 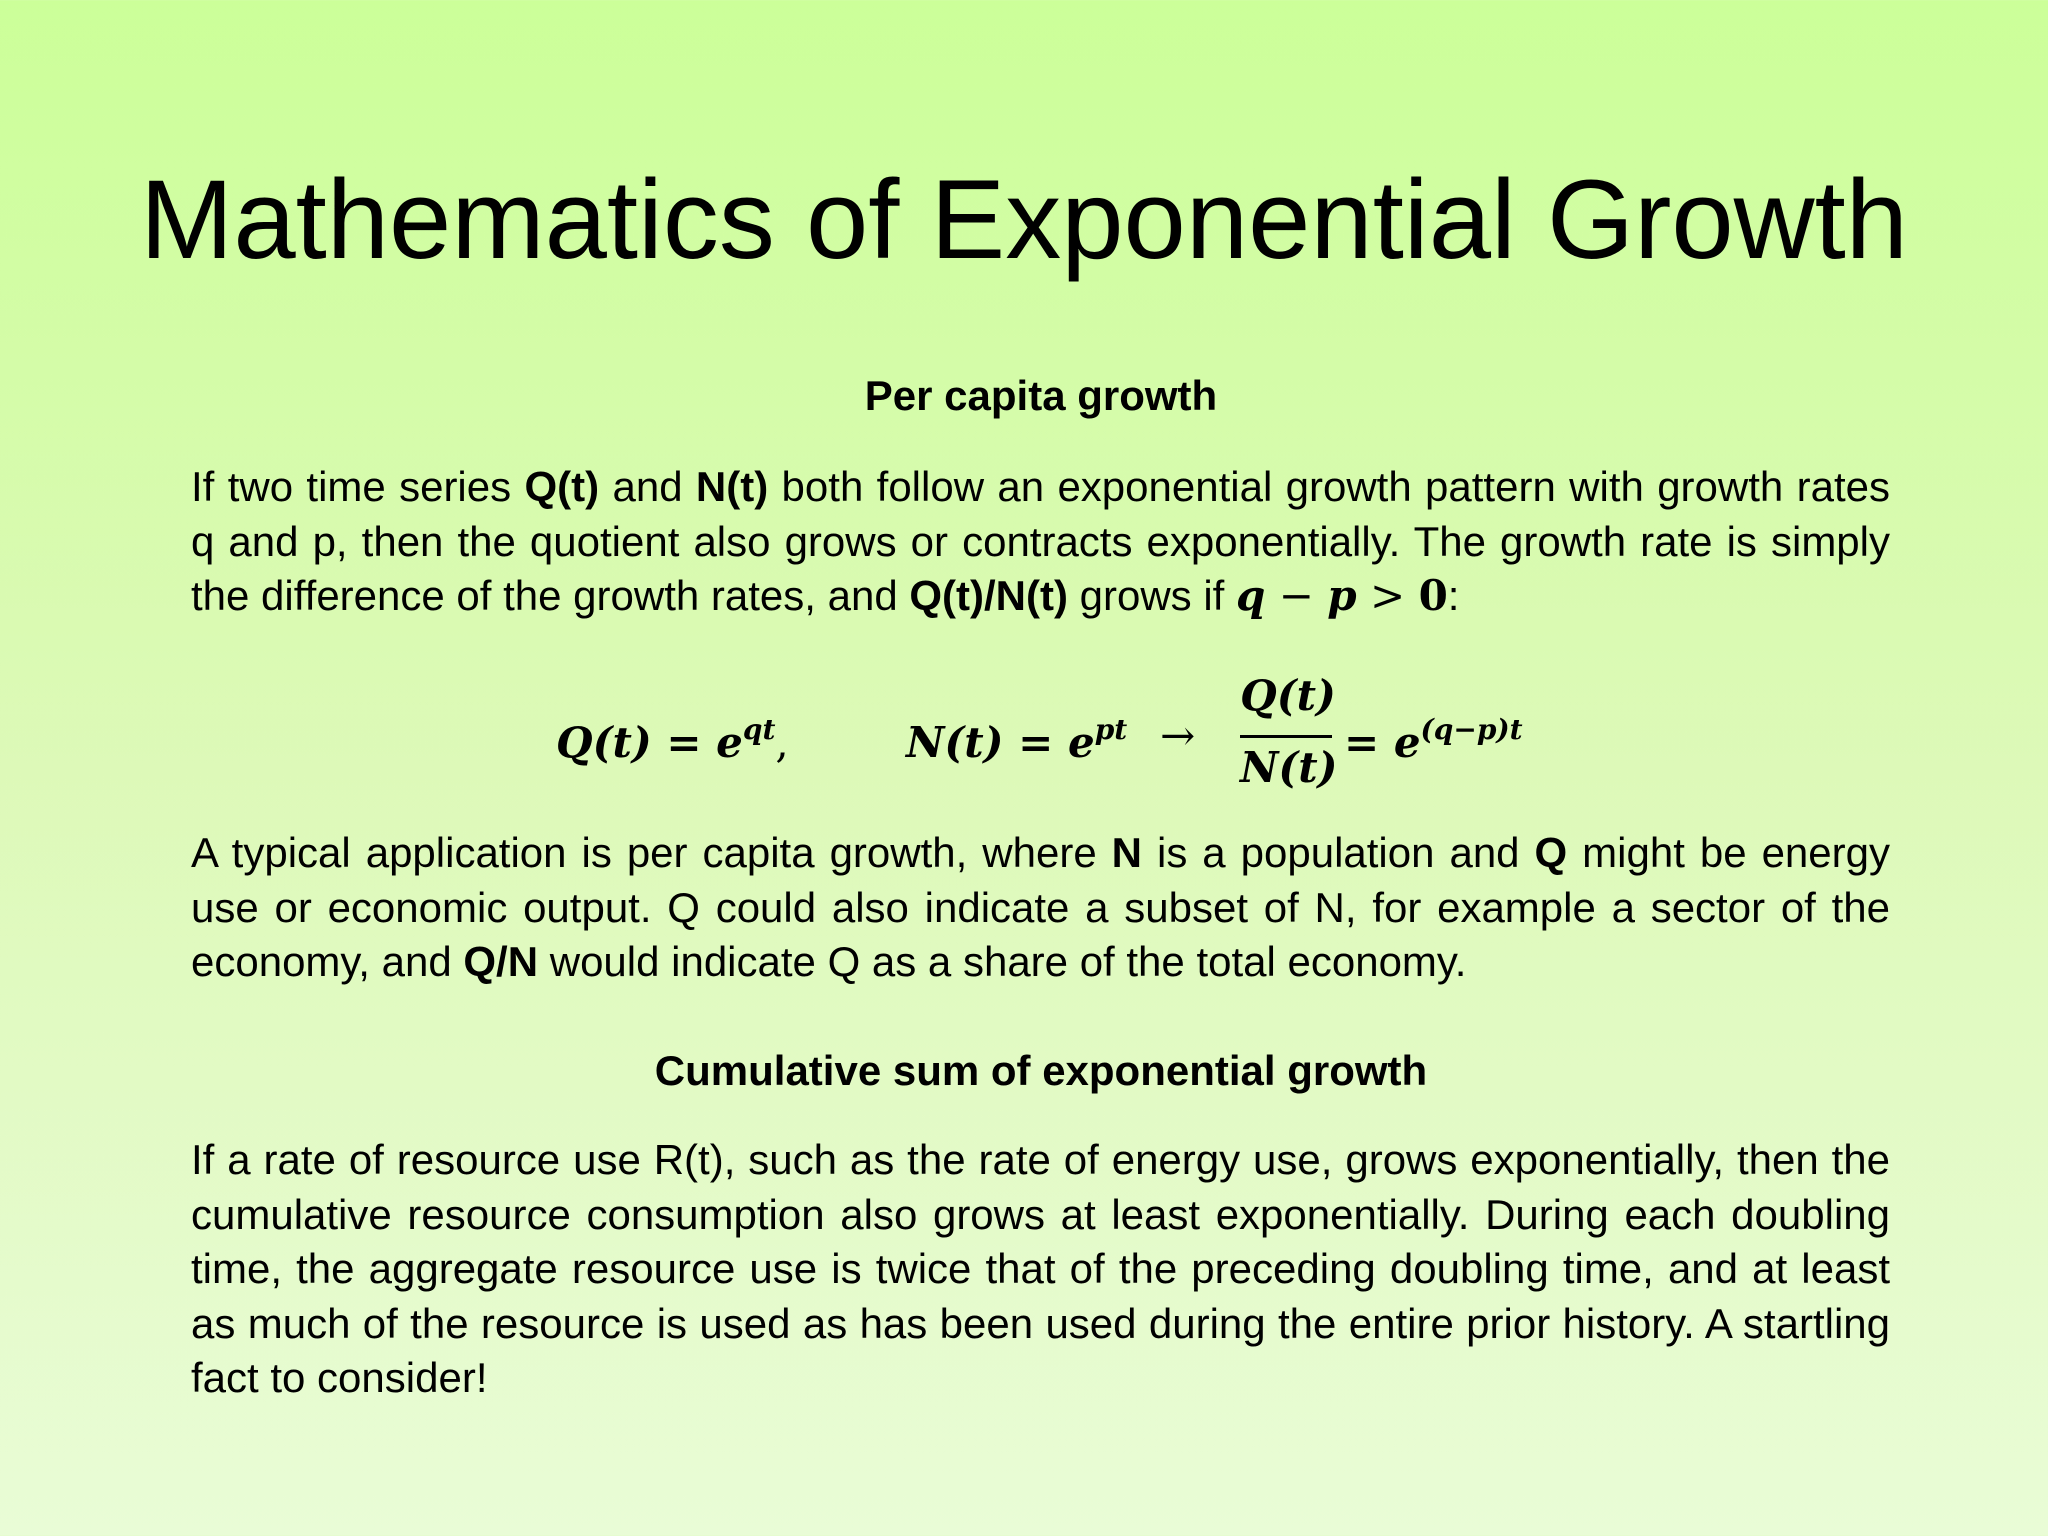 I want to click on math-var-q: q, so click(x=1251, y=595).